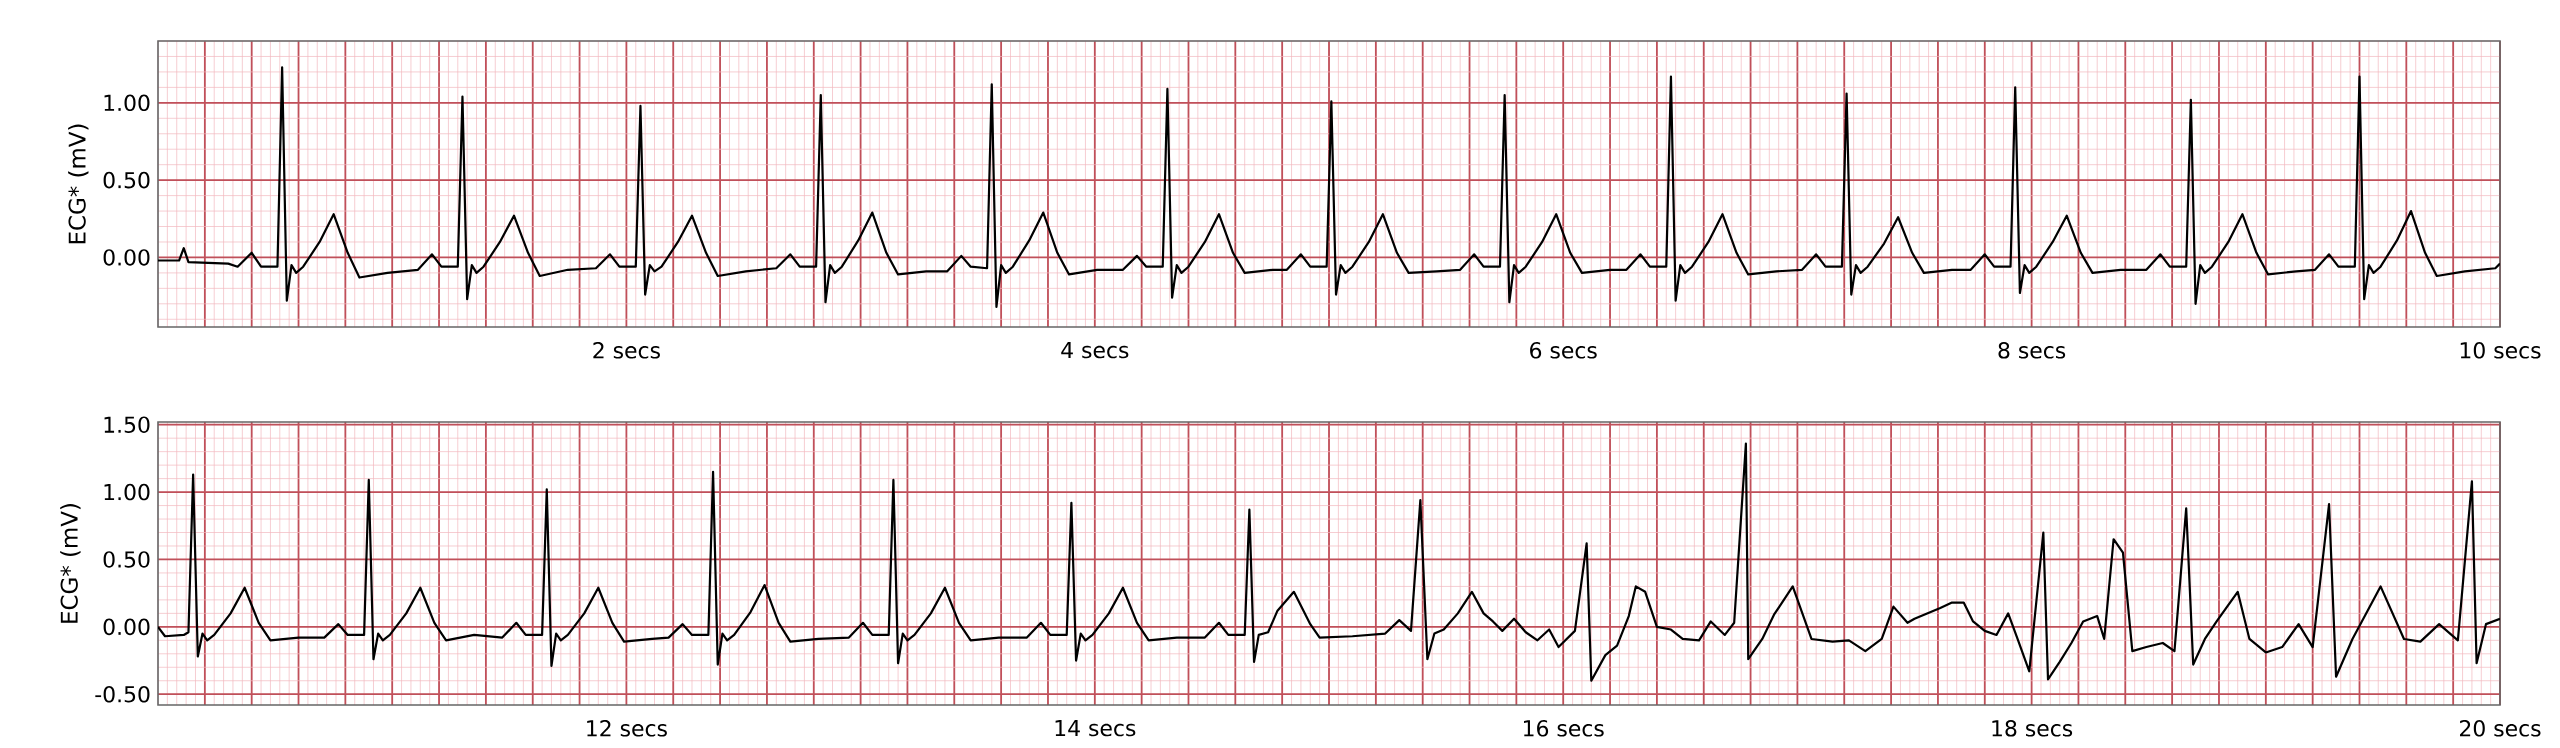 This screenshot has width=2560, height=748. Describe the element at coordinates (2032, 728) in the screenshot. I see `x-tick-label: 18 secs` at that location.